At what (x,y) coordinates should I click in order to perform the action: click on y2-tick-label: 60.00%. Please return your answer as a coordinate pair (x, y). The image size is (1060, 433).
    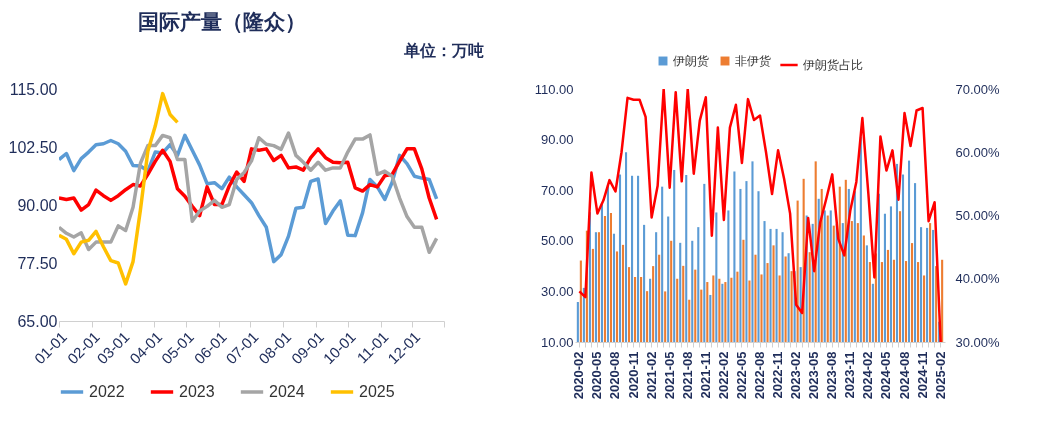
    Looking at the image, I should click on (978, 152).